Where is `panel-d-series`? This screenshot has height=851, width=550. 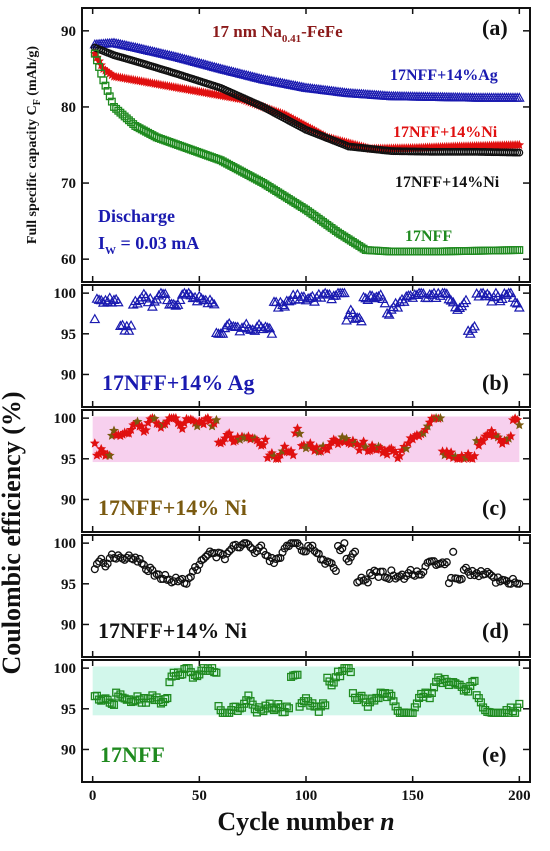
panel-d-series is located at coordinates (307, 563).